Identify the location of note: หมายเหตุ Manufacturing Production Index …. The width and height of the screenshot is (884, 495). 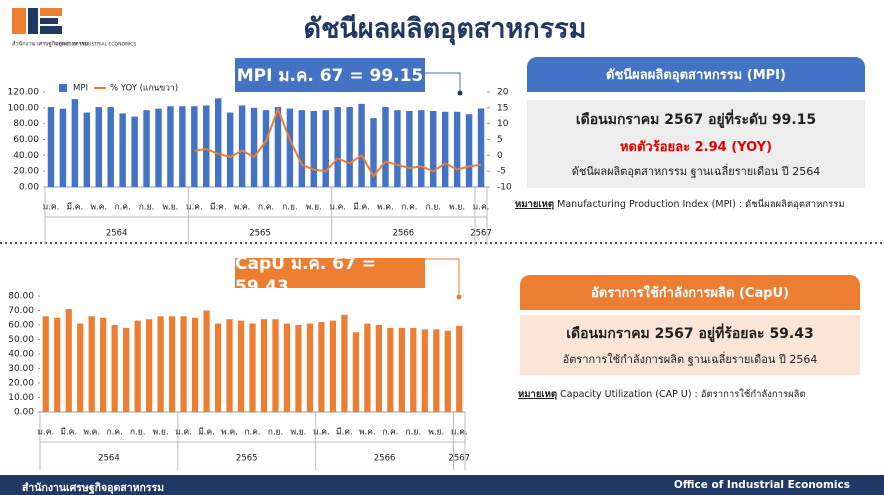
(680, 204).